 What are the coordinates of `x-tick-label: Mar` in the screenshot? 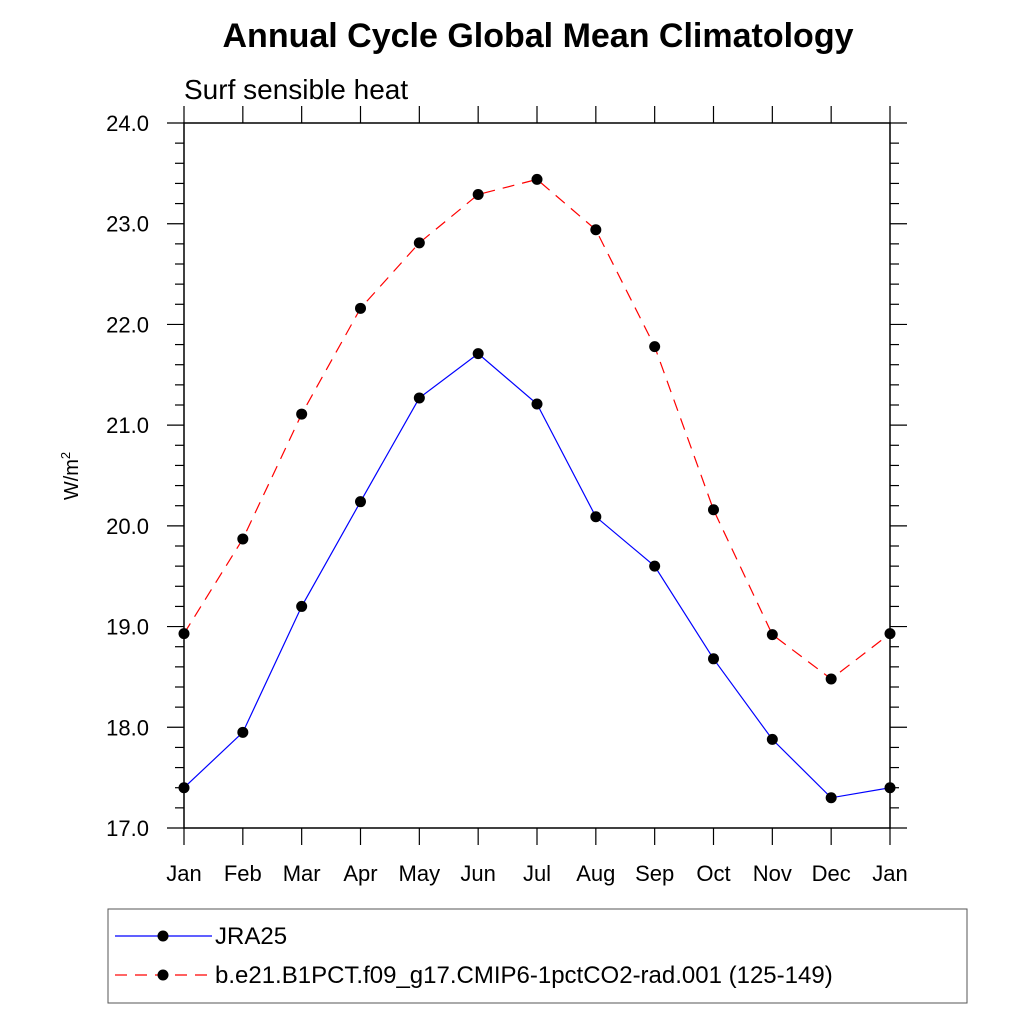 It's located at (302, 873).